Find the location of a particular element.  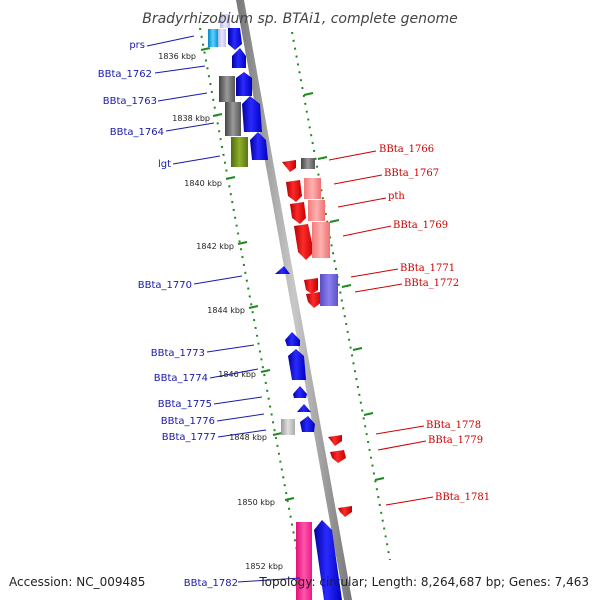

gene-label-bbta-1772: BBta_1772 is located at coordinates (431, 283).